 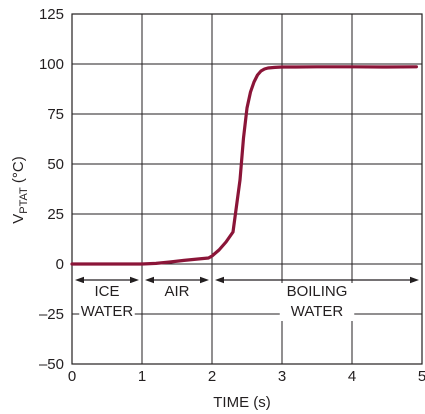 I want to click on region-label-ice: ICE, so click(x=106, y=291).